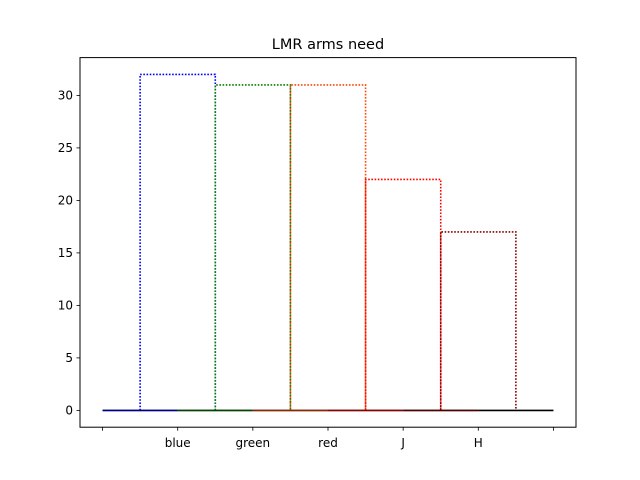 This screenshot has width=640, height=480. Describe the element at coordinates (65, 306) in the screenshot. I see `y-tick-label: 10` at that location.